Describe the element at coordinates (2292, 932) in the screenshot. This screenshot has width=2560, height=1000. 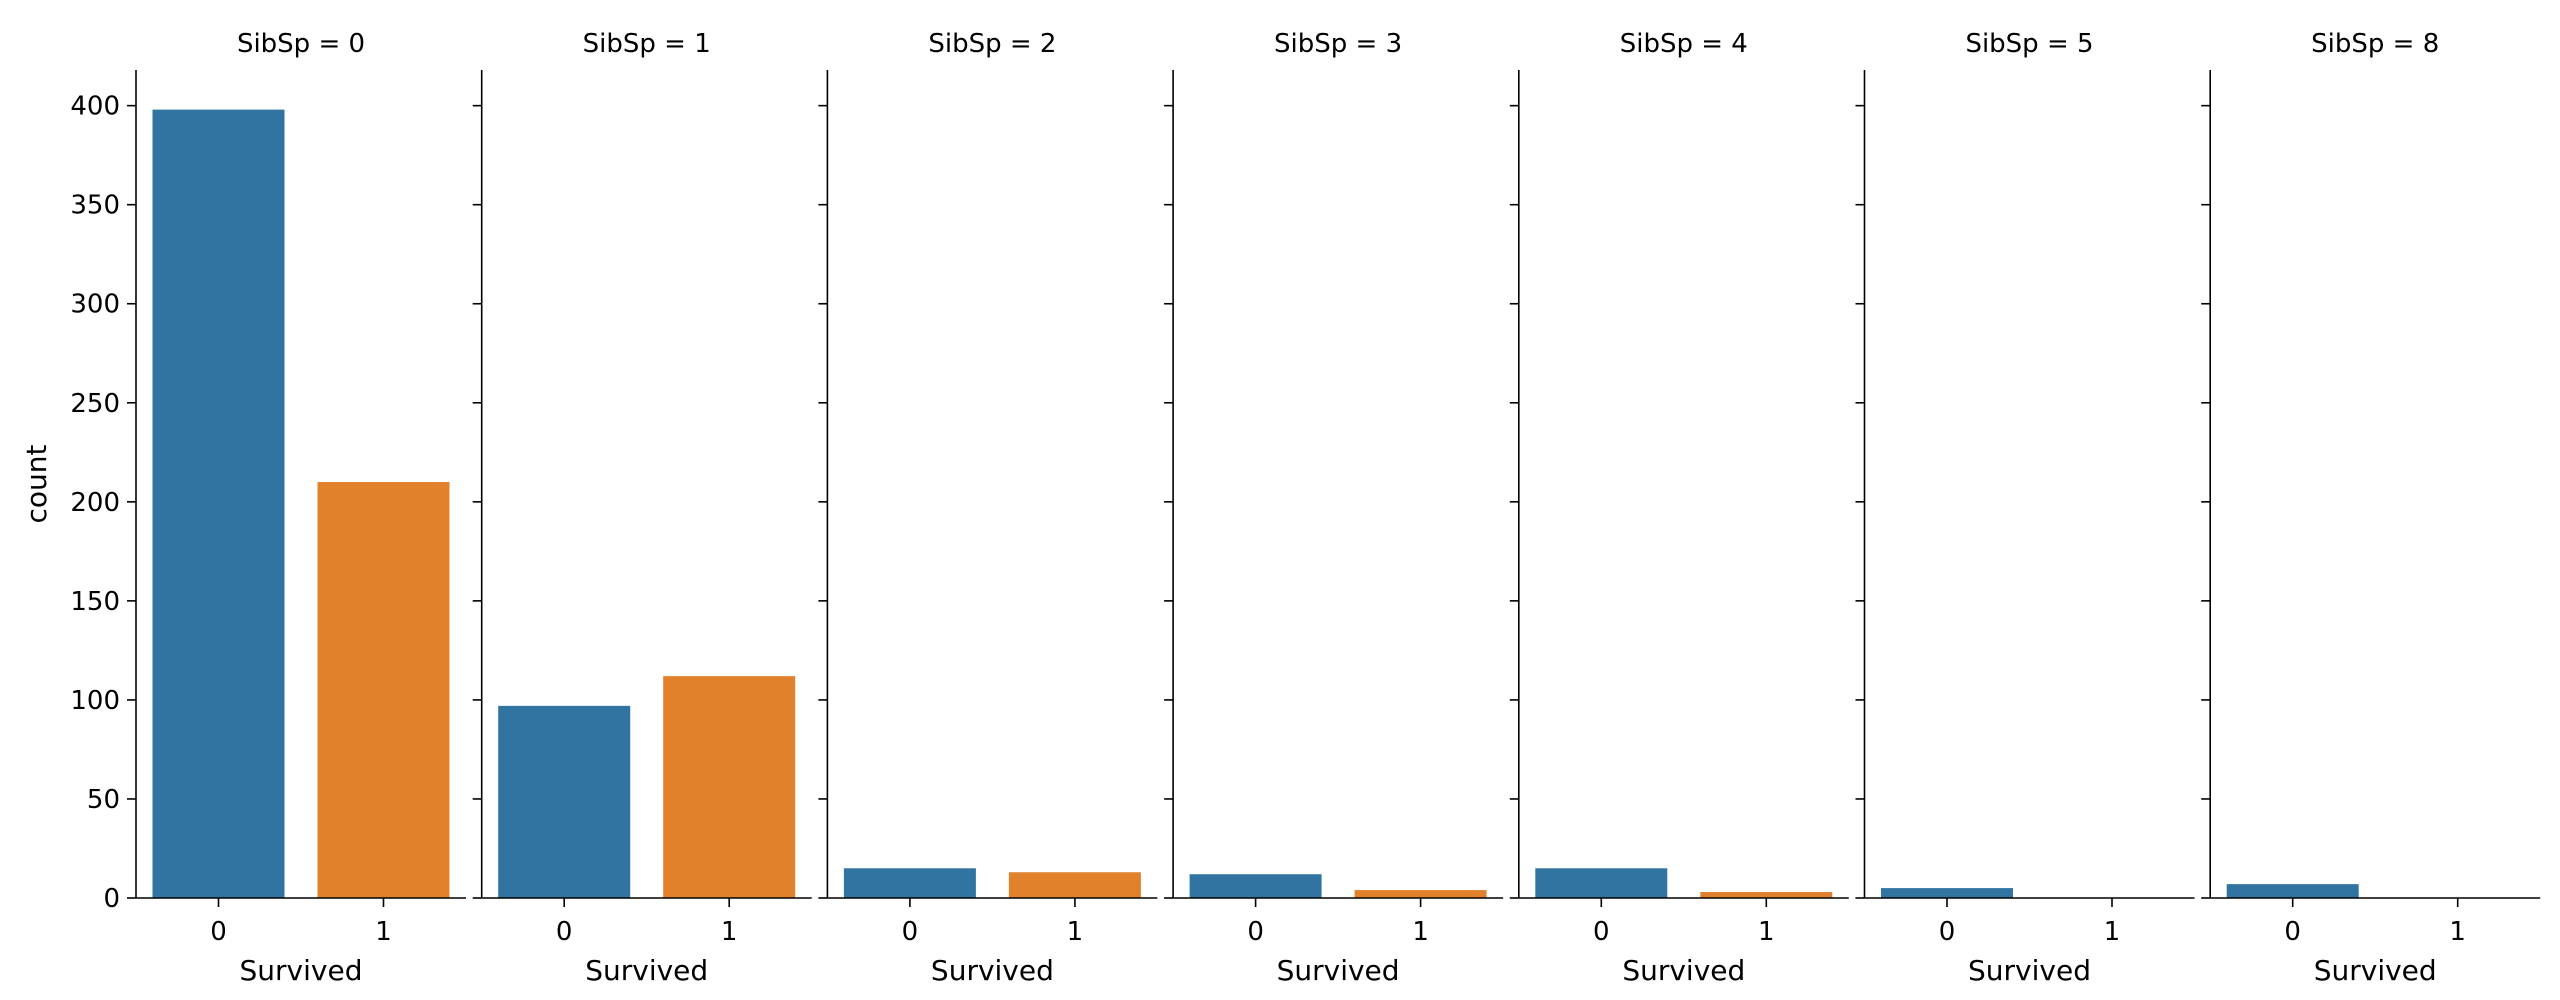
I see `x-tick-label-6-0: 0` at that location.